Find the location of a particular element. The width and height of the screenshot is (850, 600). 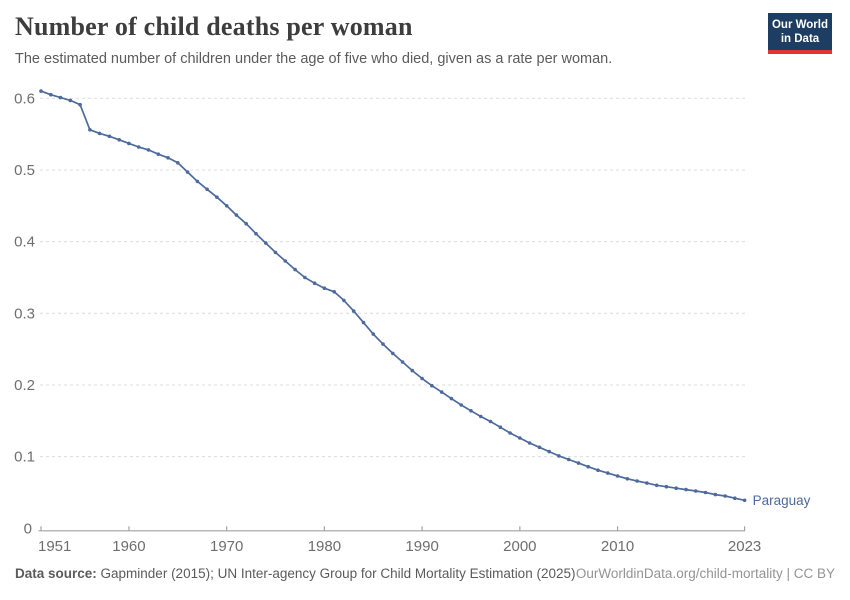

x-tick-label: 1970 is located at coordinates (226, 546).